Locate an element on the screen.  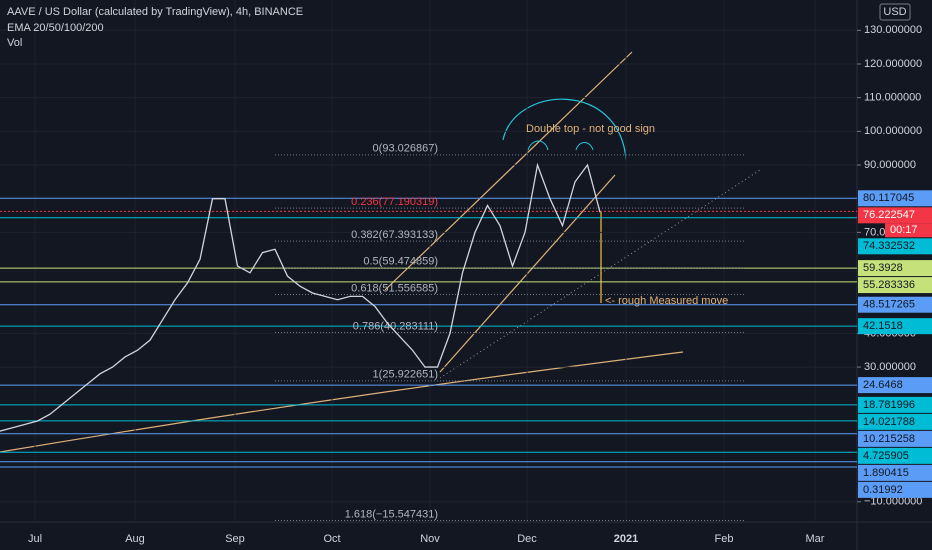
y-tick-label: 90.000000 is located at coordinates (890, 165).